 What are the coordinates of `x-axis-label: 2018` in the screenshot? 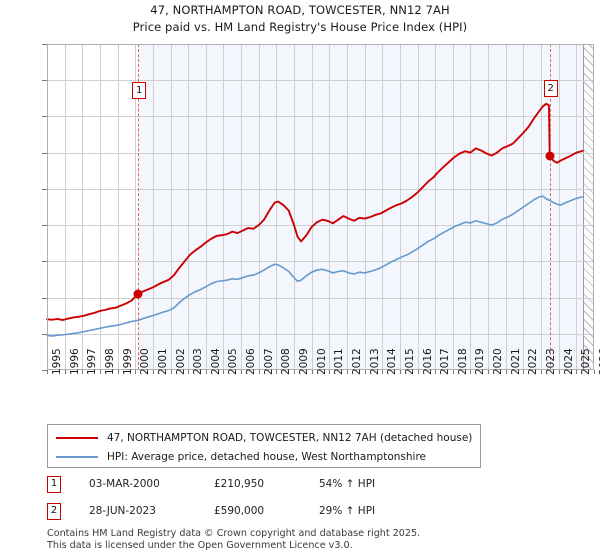 It's located at (462, 361).